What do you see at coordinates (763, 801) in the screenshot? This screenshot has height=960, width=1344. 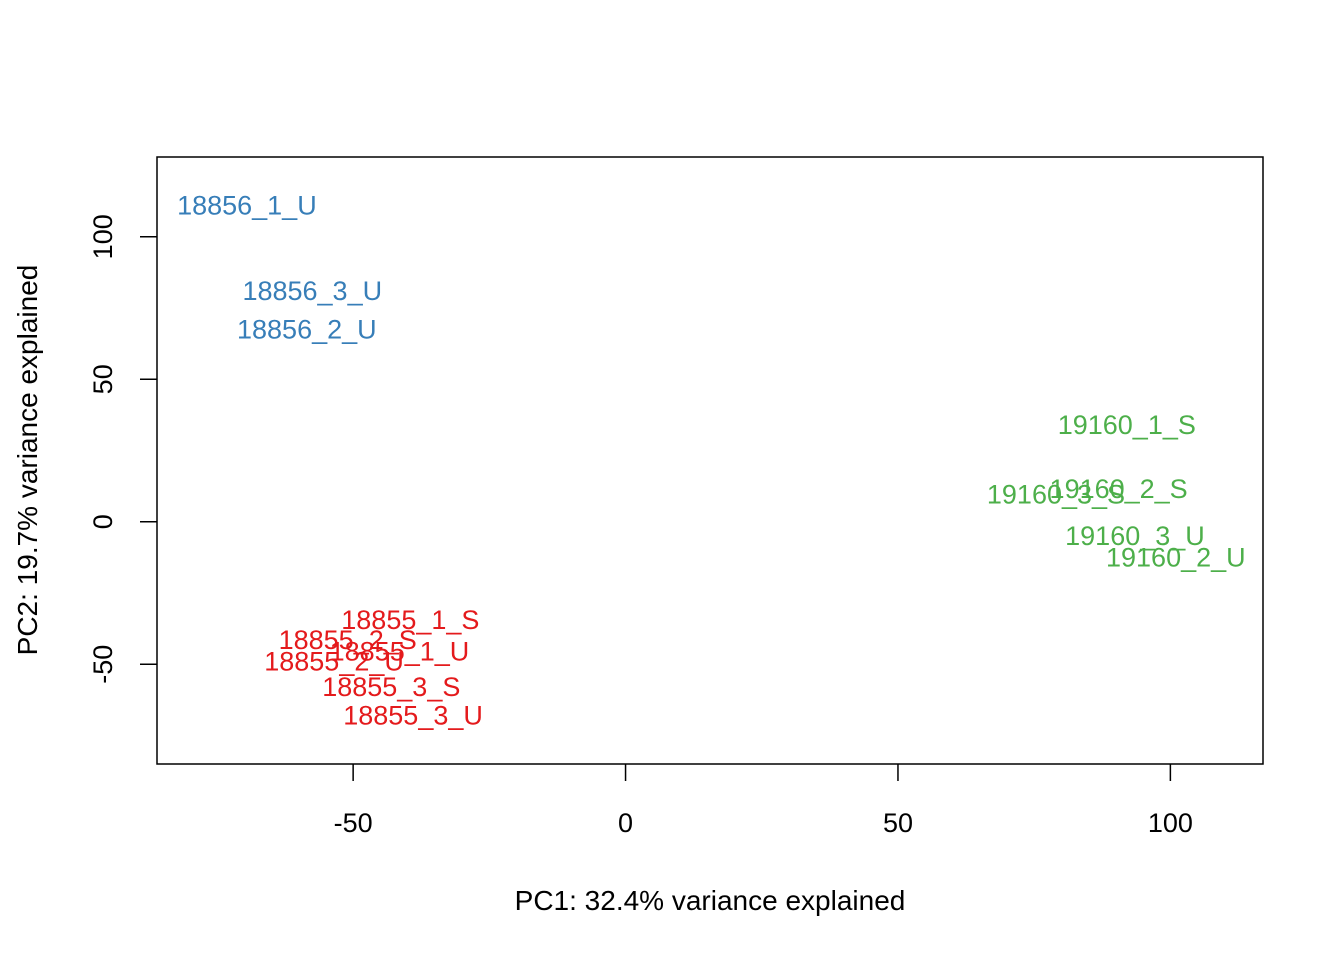 I see `x-axis: -50 0 50 100` at bounding box center [763, 801].